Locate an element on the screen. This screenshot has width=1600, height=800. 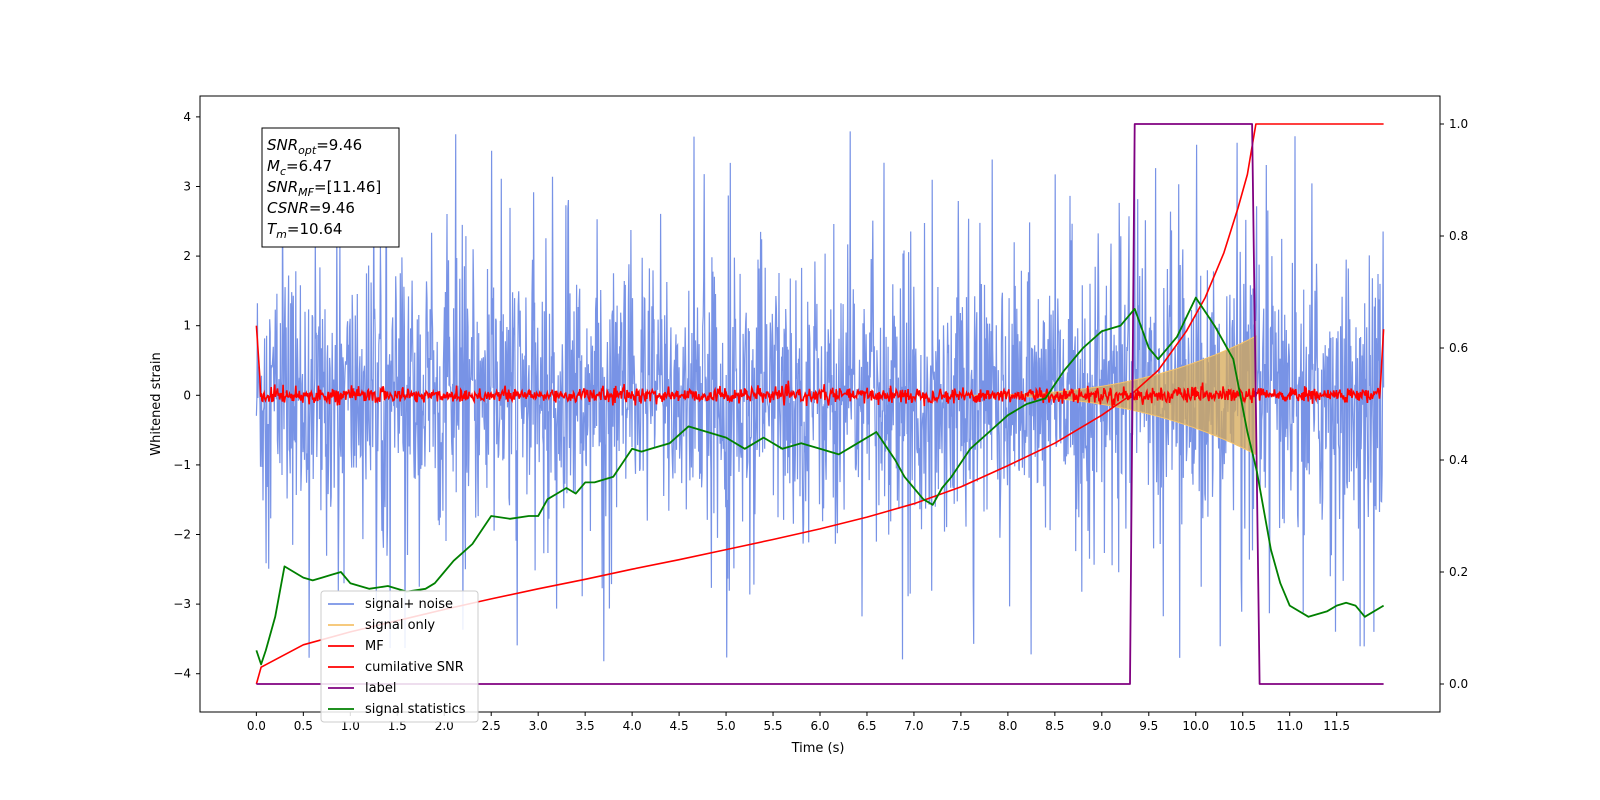
y2-tick-label: 0.2 is located at coordinates (1458, 572).